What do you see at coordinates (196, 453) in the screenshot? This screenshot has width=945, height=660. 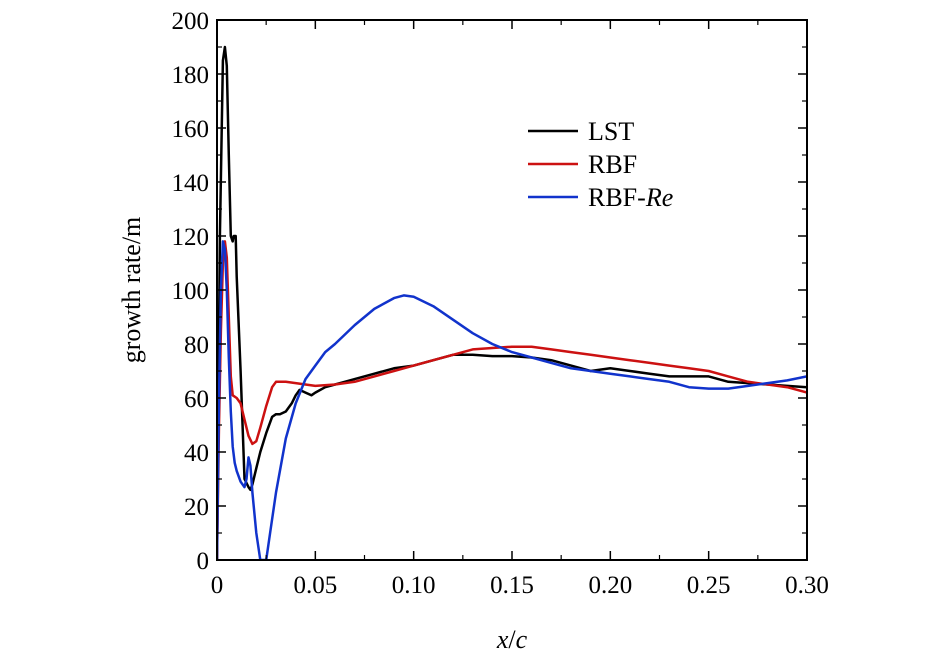 I see `y-tick-label: 40` at bounding box center [196, 453].